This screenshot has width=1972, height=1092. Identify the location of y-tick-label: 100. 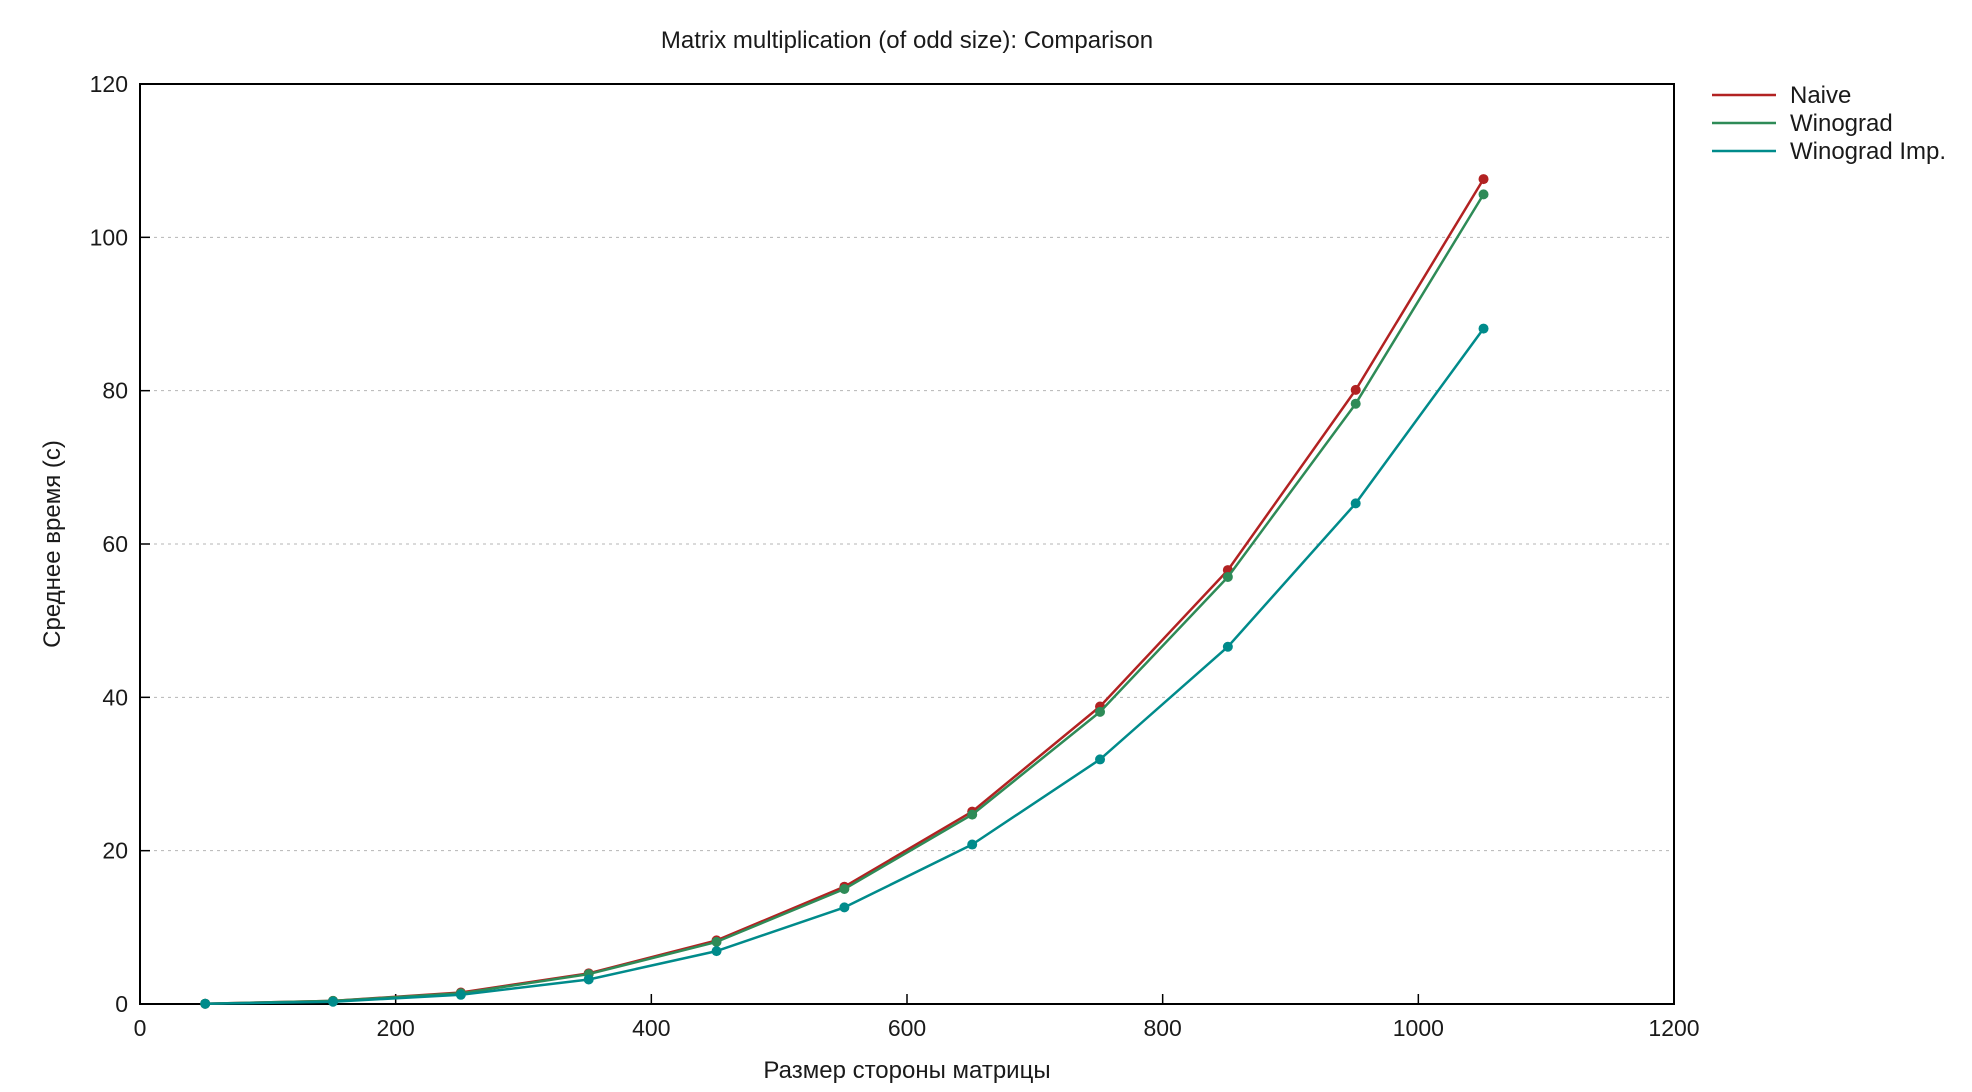
(109, 237).